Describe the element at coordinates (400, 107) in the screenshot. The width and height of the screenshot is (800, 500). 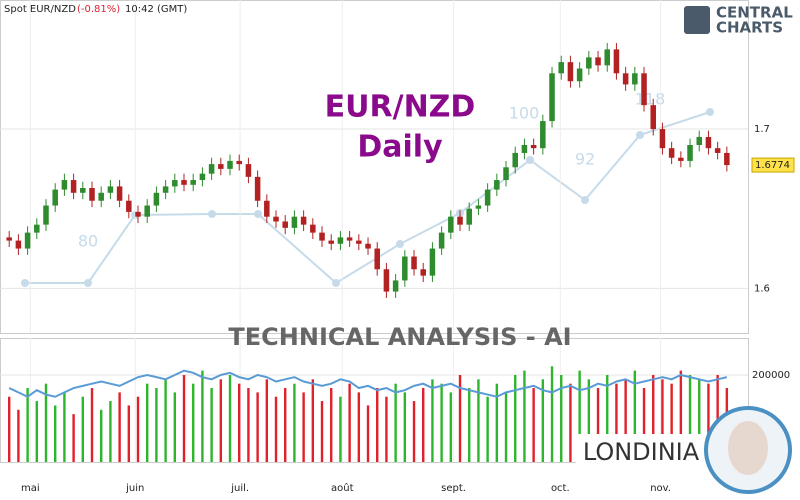
I see `watermark-title: EUR/NZD` at that location.